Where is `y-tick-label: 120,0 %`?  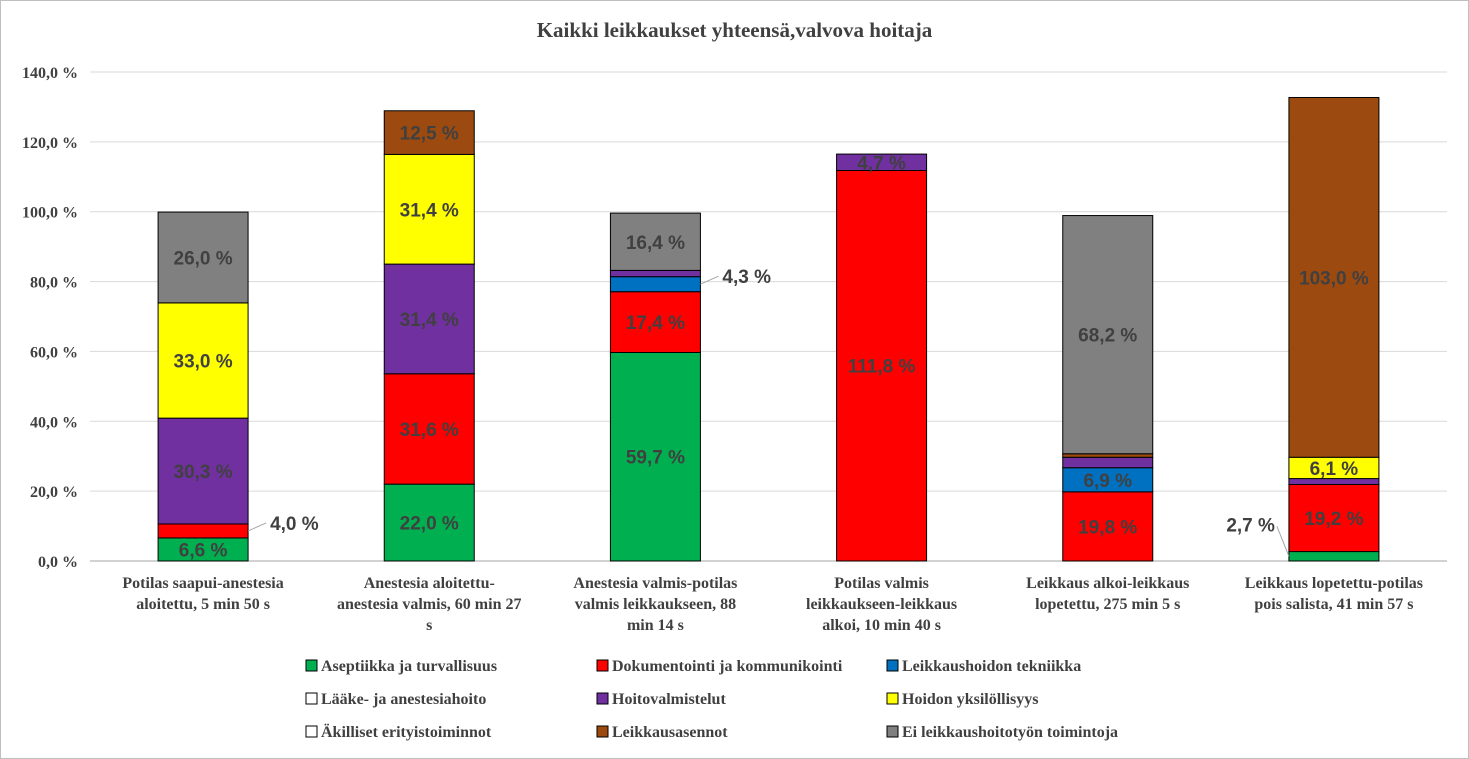 y-tick-label: 120,0 % is located at coordinates (50, 143).